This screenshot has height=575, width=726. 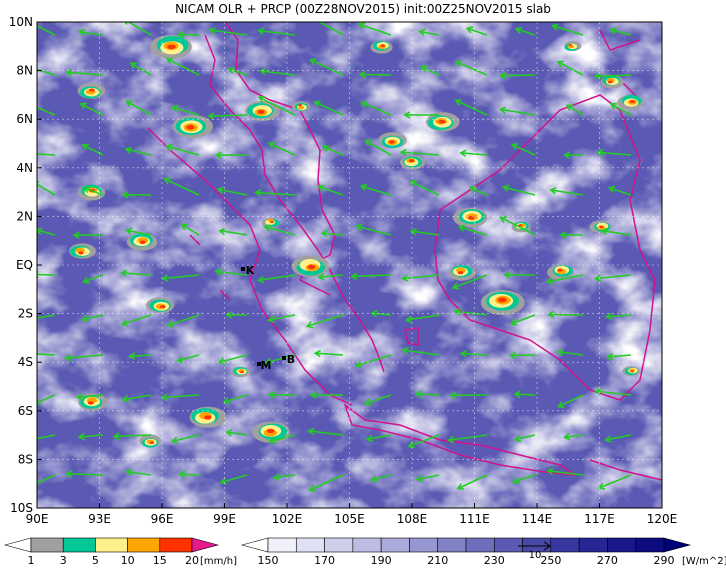 What do you see at coordinates (31, 560) in the screenshot?
I see `legend-label: 1` at bounding box center [31, 560].